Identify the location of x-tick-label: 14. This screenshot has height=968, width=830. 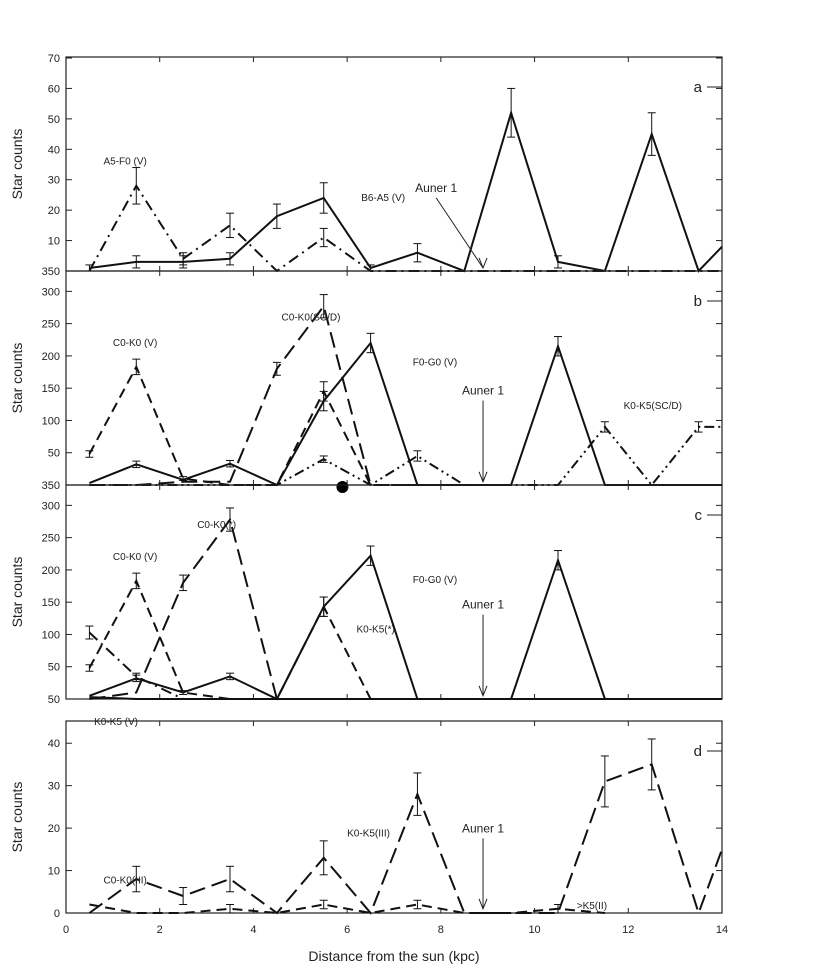
(722, 930).